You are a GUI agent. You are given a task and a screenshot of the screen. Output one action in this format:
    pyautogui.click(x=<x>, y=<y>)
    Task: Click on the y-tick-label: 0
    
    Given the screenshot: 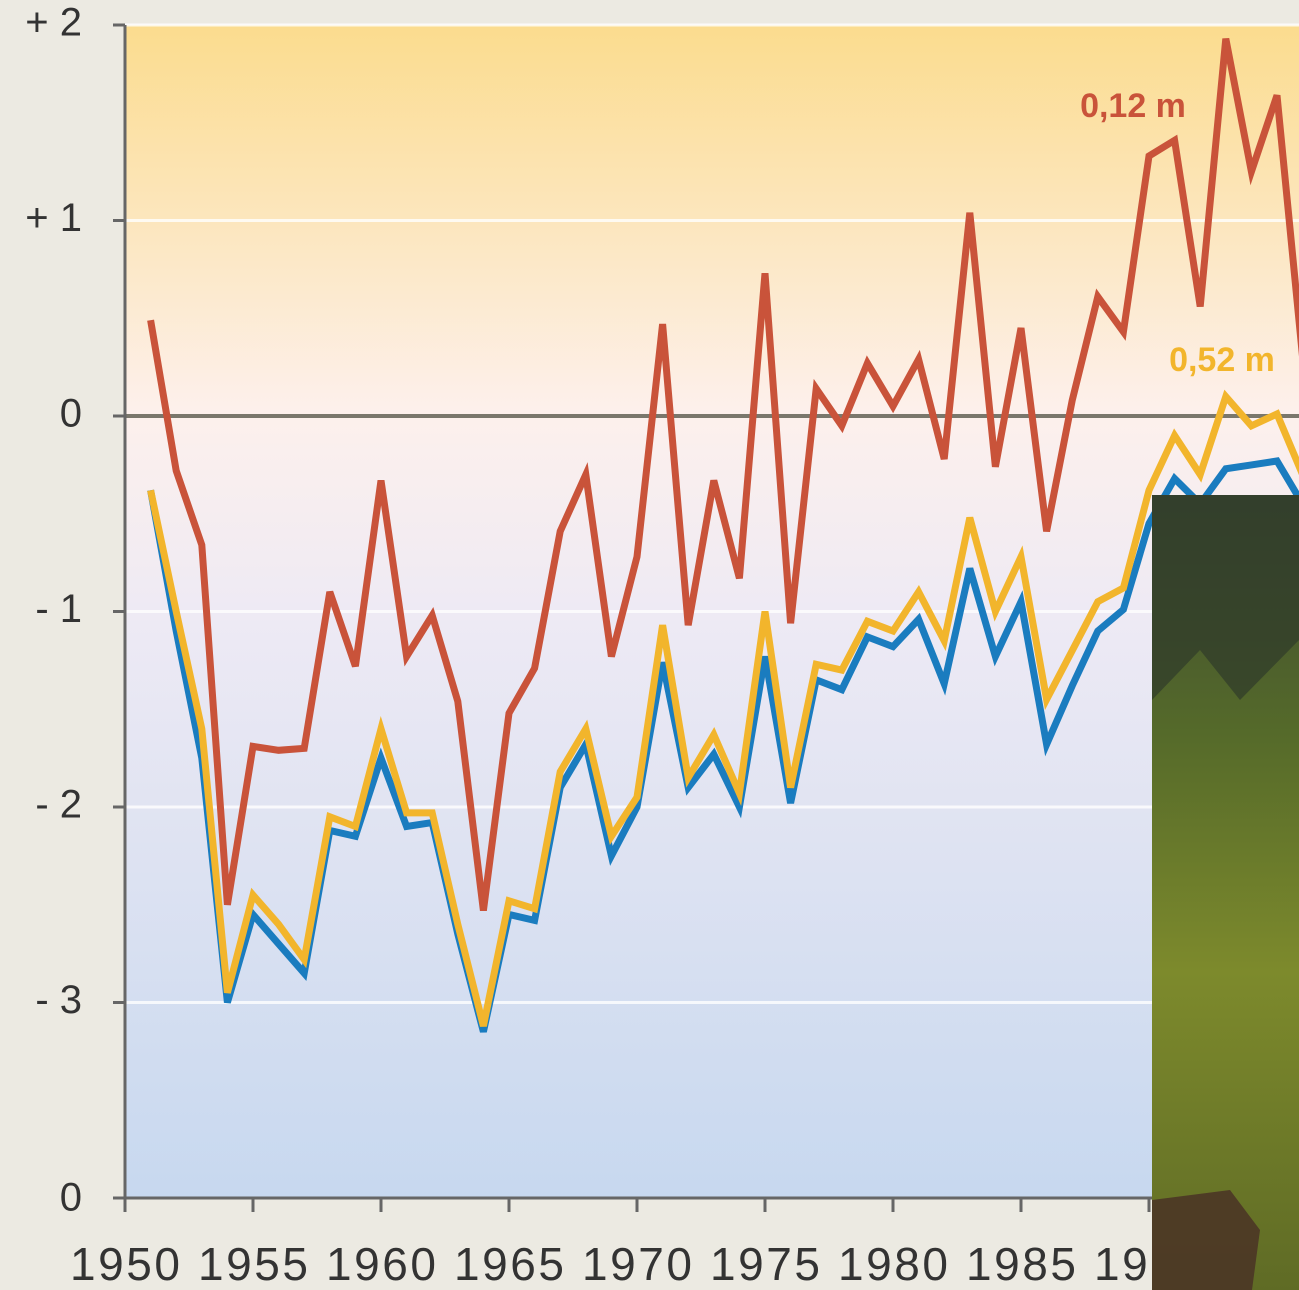 What is the action you would take?
    pyautogui.click(x=71, y=414)
    